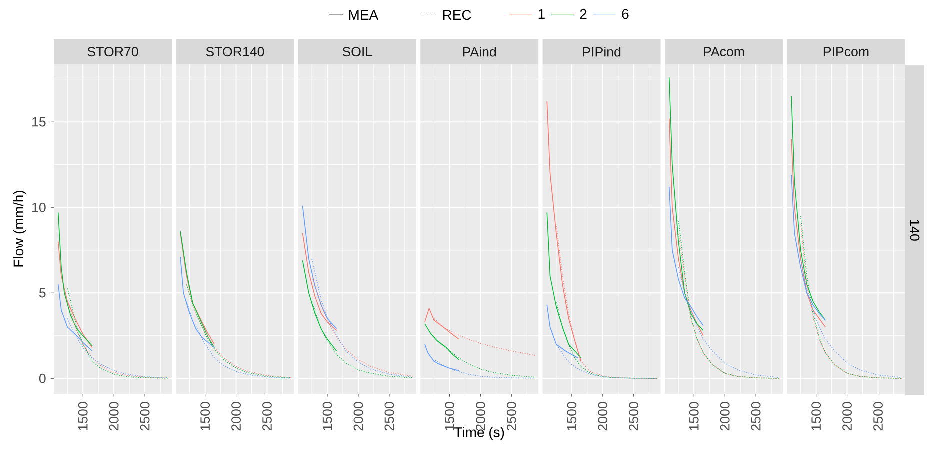  What do you see at coordinates (39, 207) in the screenshot?
I see `y-tick-label: 10` at bounding box center [39, 207].